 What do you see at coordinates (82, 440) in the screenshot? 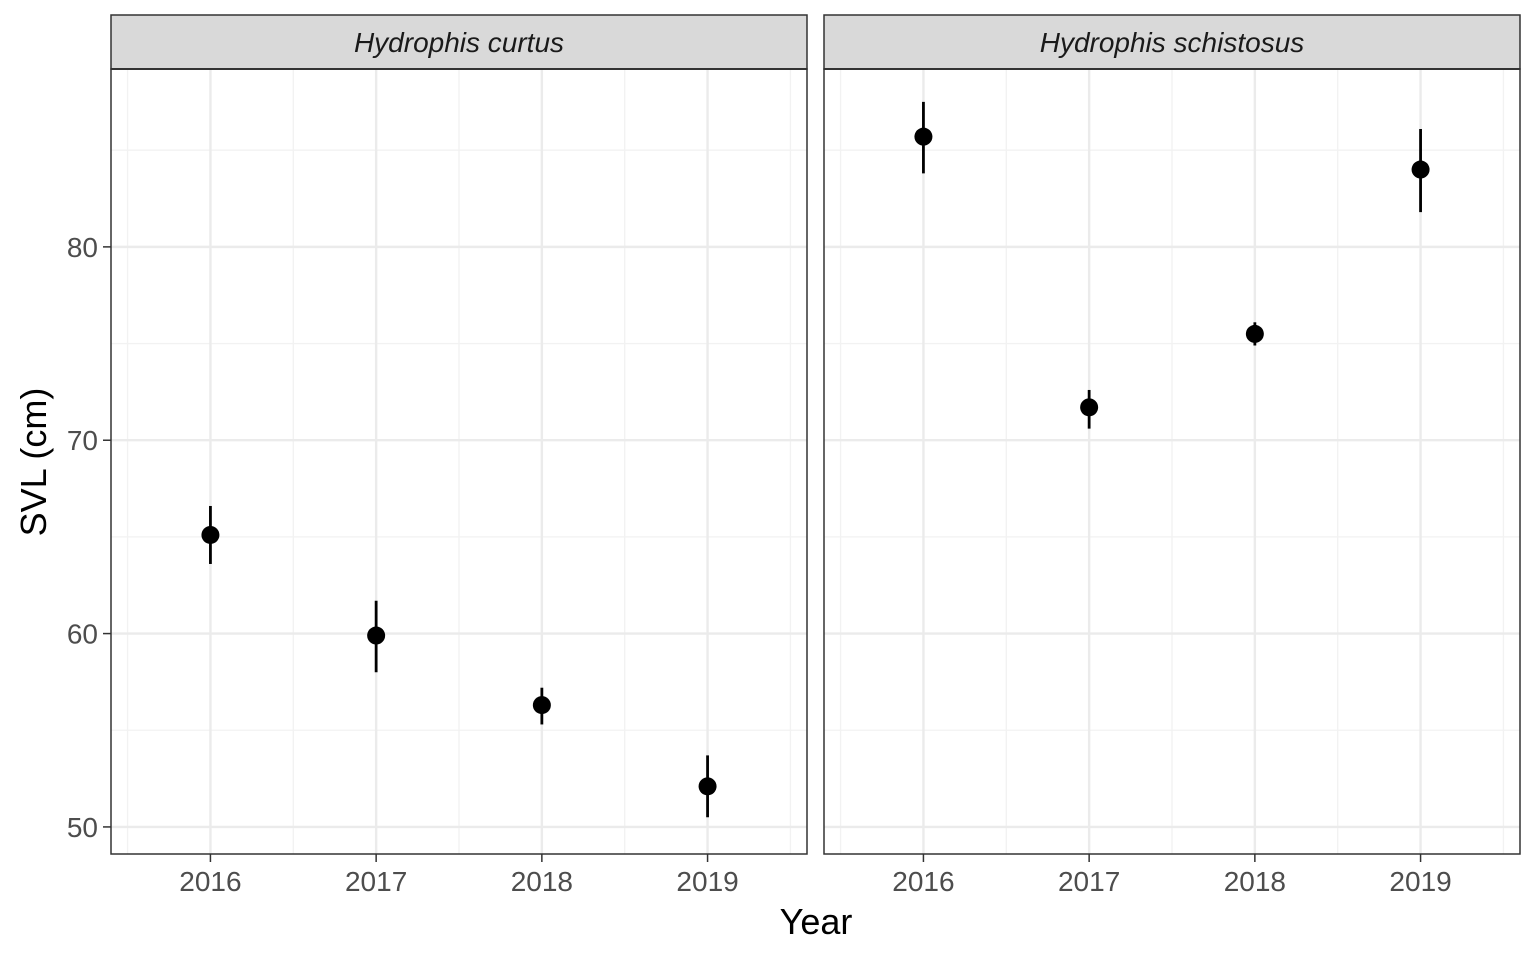
I see `y-tick-label: 70` at bounding box center [82, 440].